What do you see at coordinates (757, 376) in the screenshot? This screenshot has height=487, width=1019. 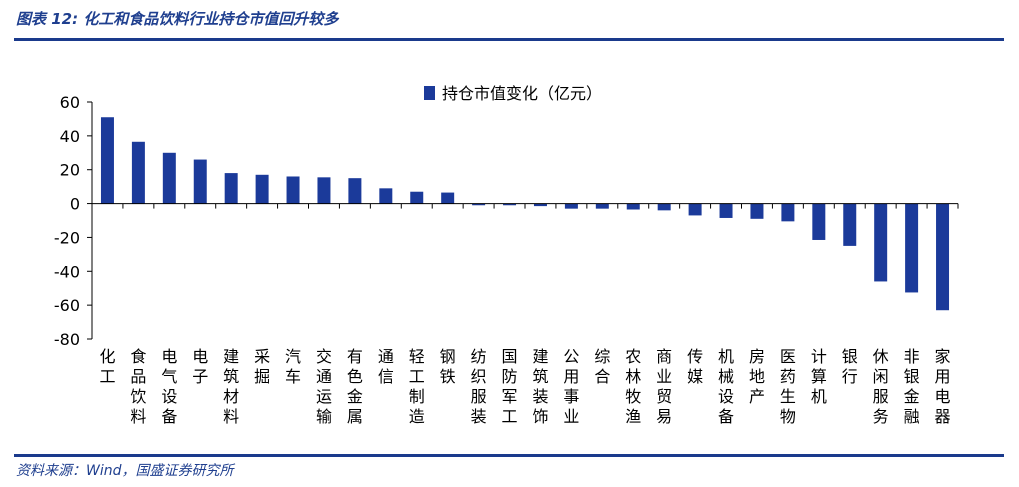 I see `x-tick-label: 房地产` at bounding box center [757, 376].